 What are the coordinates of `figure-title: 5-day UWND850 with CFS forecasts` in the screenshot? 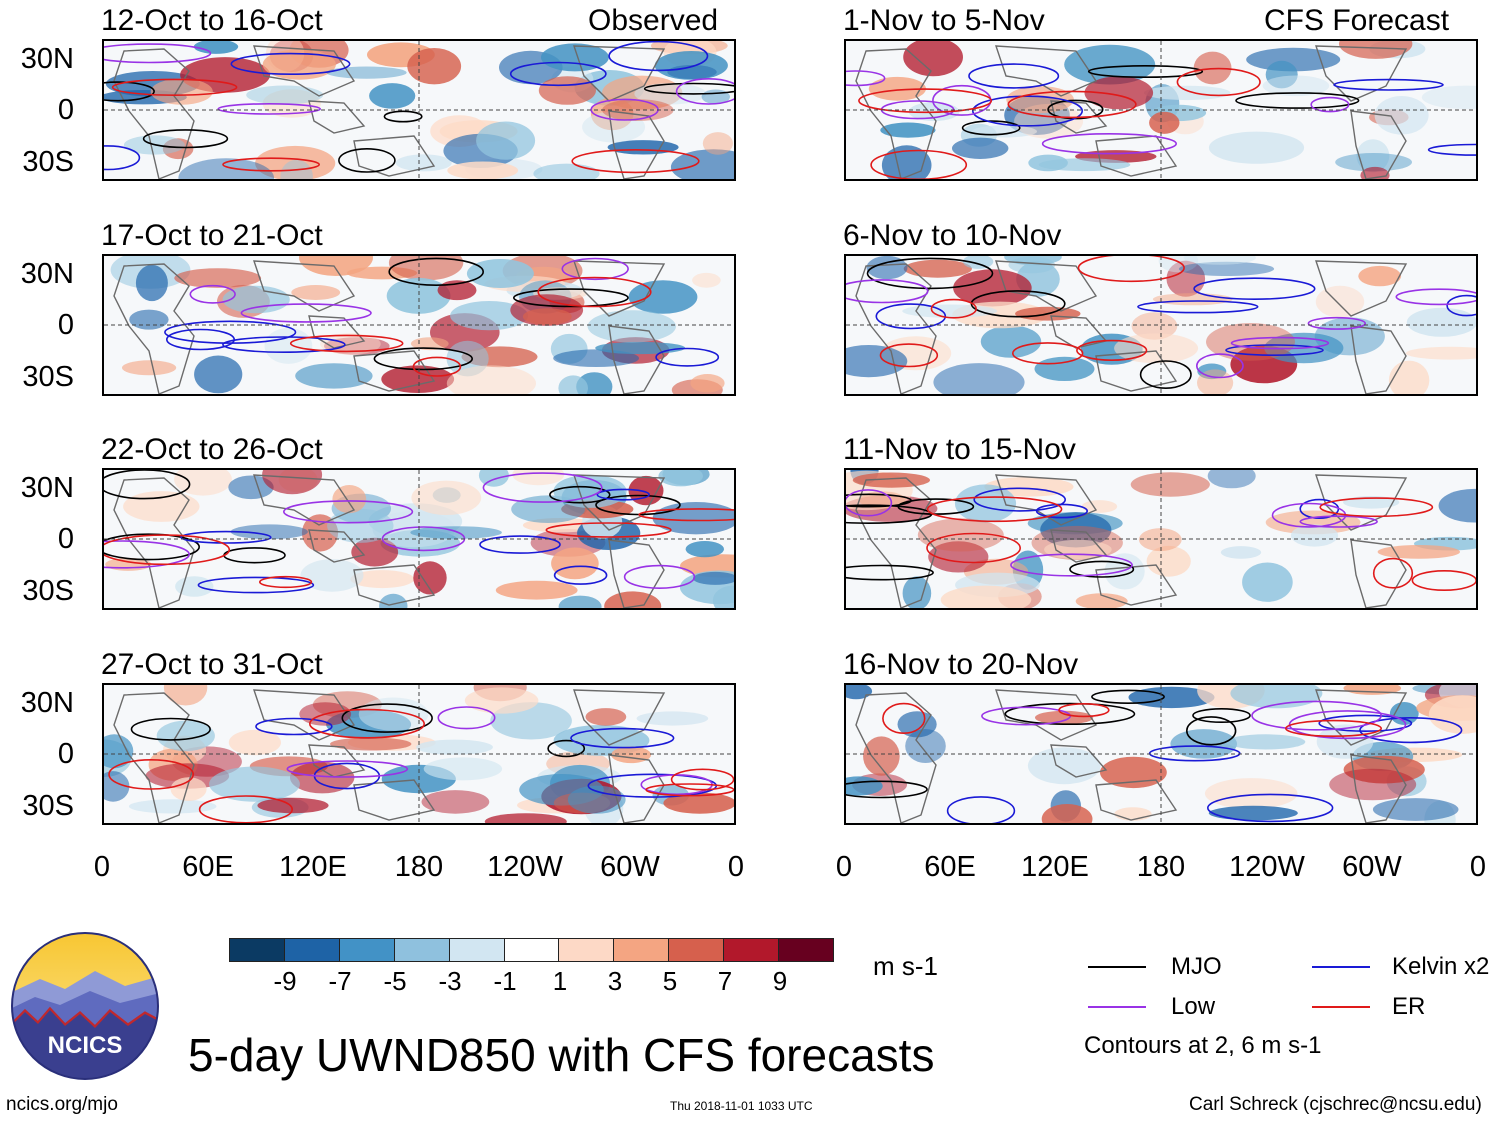 It's located at (561, 1055).